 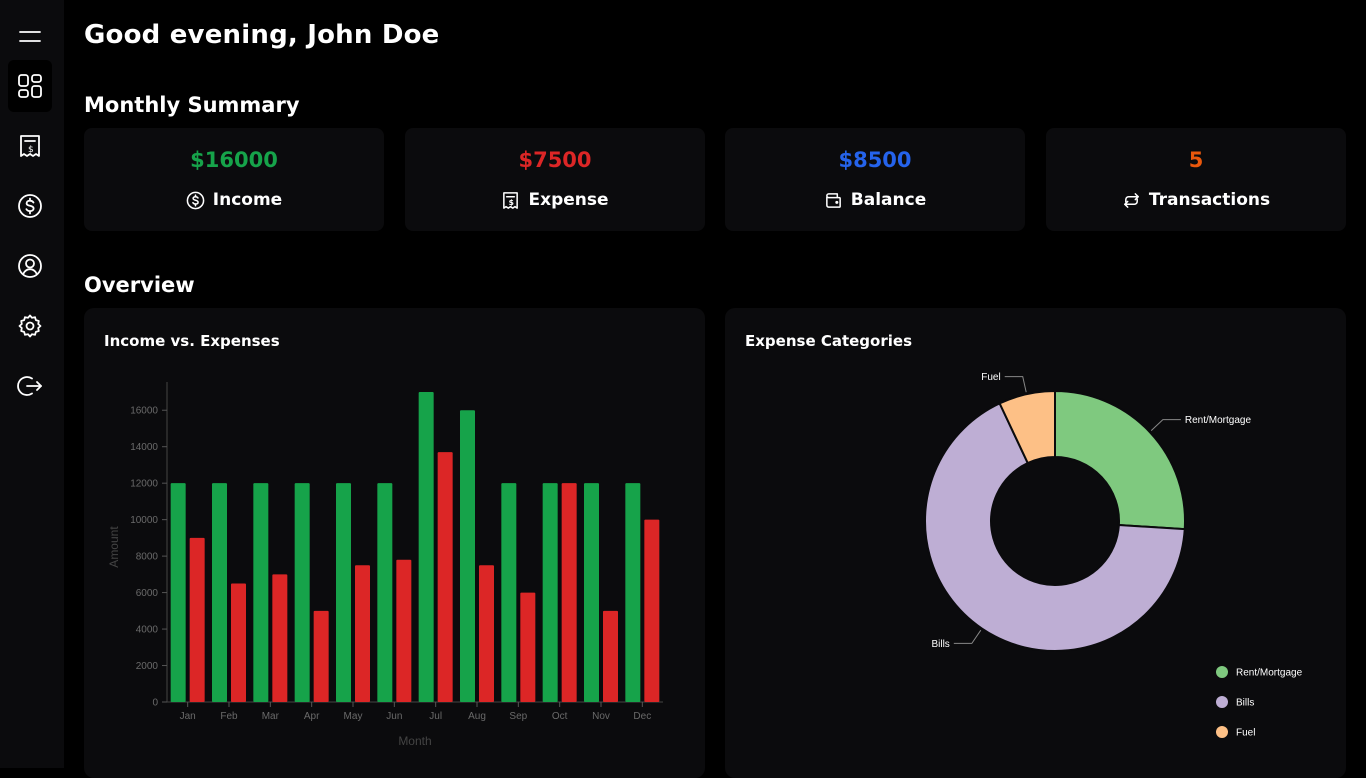 I want to click on dollar-icon, so click(x=30, y=206).